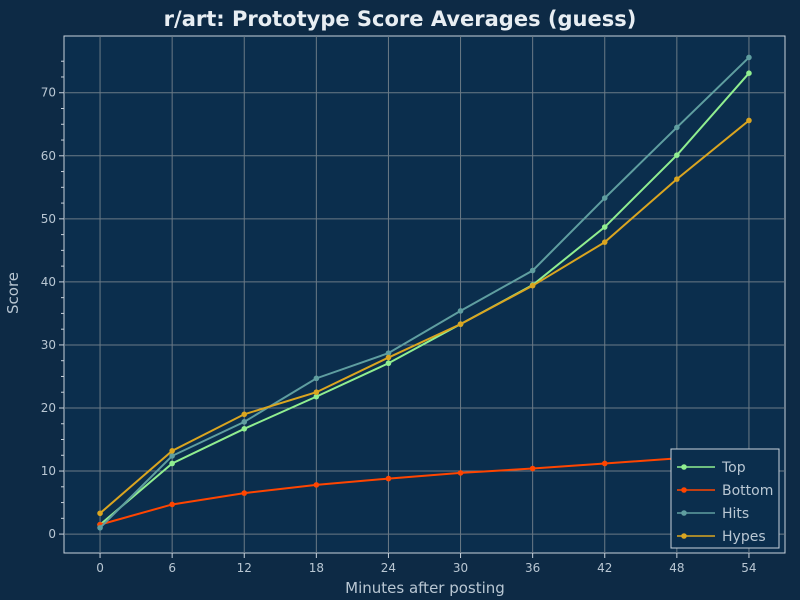 The height and width of the screenshot is (600, 800). I want to click on x-tick-label: 6, so click(172, 568).